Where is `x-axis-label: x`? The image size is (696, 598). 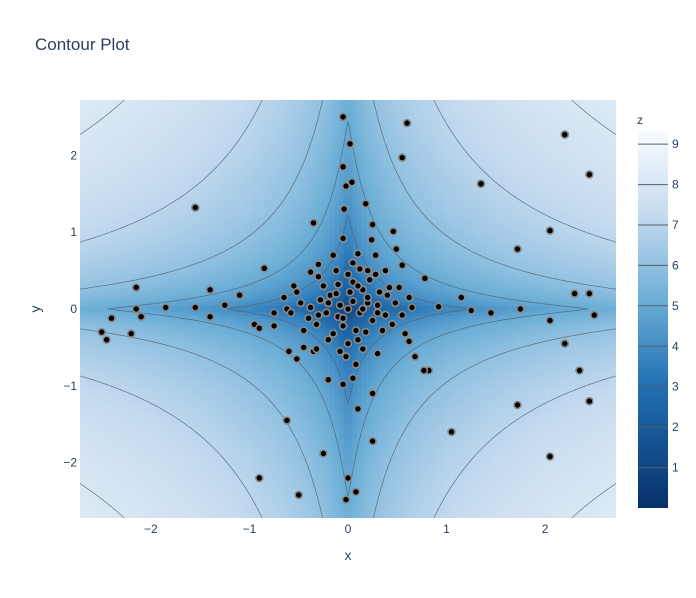 x-axis-label: x is located at coordinates (348, 555).